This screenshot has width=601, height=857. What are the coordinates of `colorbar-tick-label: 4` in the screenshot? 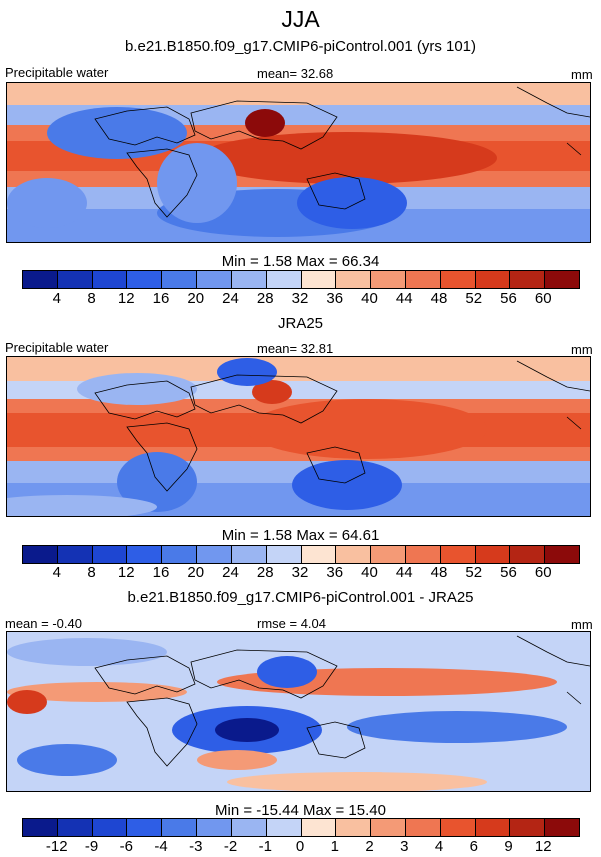 It's located at (56, 298).